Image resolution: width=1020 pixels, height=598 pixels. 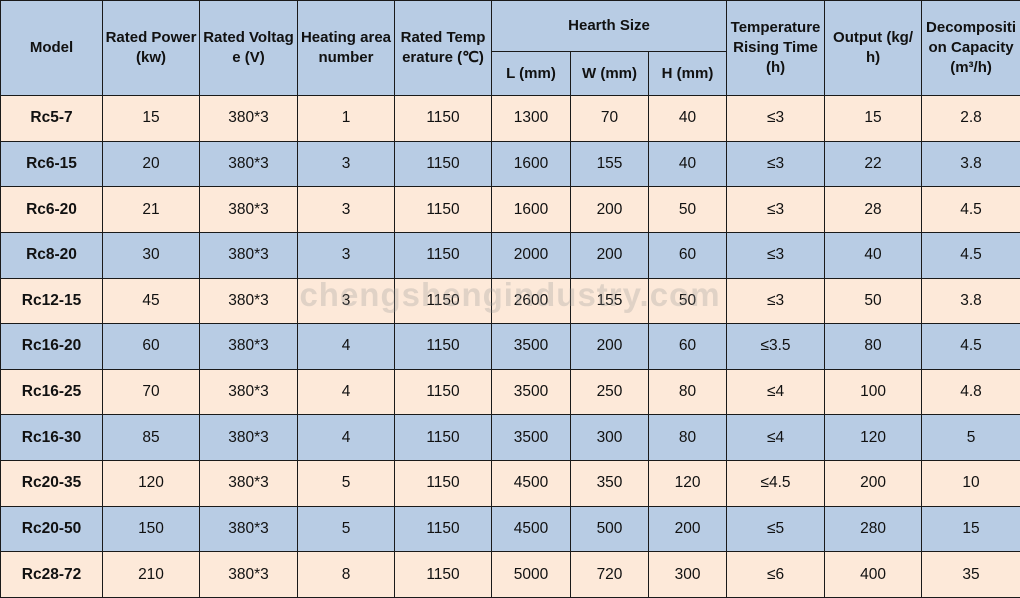 What do you see at coordinates (970, 529) in the screenshot?
I see `cell-decomposition-capacity: 15` at bounding box center [970, 529].